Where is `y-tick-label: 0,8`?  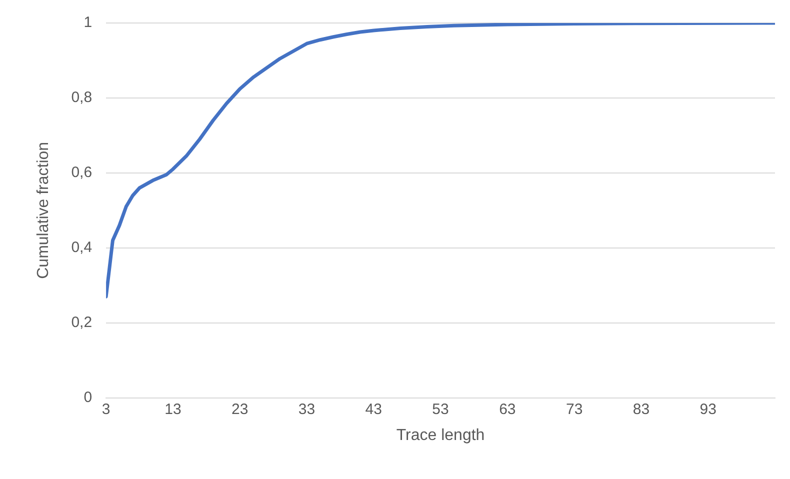
y-tick-label: 0,8 is located at coordinates (81, 97).